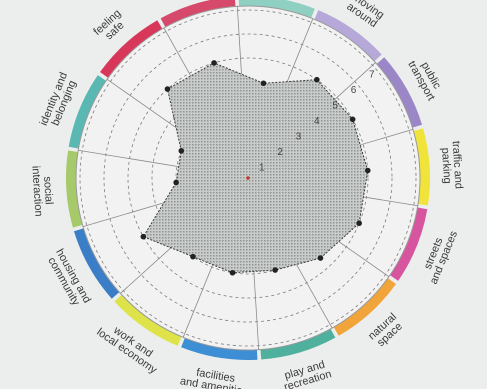 The image size is (487, 389). Describe the element at coordinates (372, 75) in the screenshot. I see `tick-label: 7` at that location.